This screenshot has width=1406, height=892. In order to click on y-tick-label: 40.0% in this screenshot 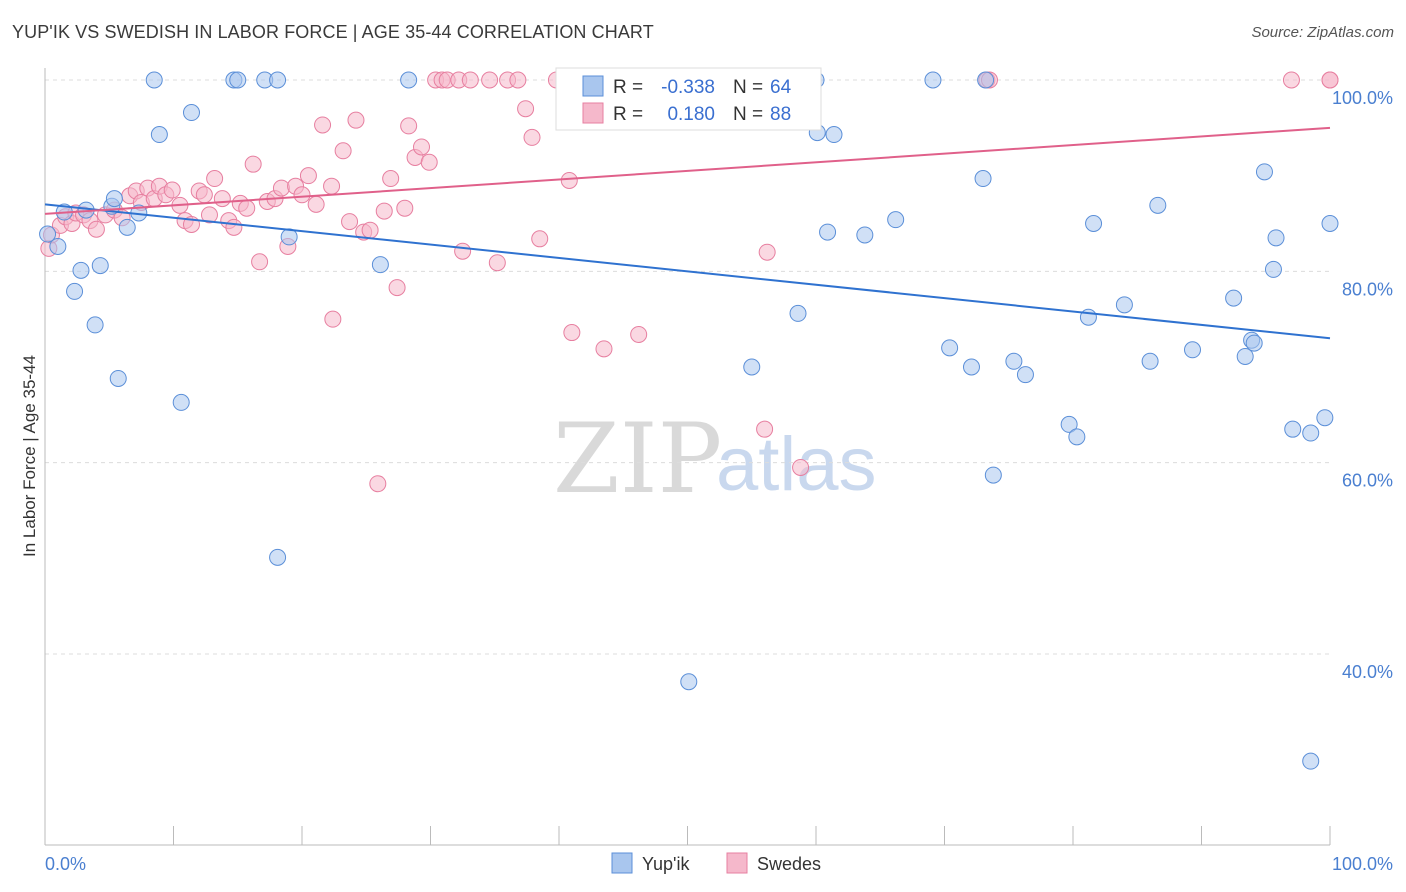, I will do `click(1367, 672)`.